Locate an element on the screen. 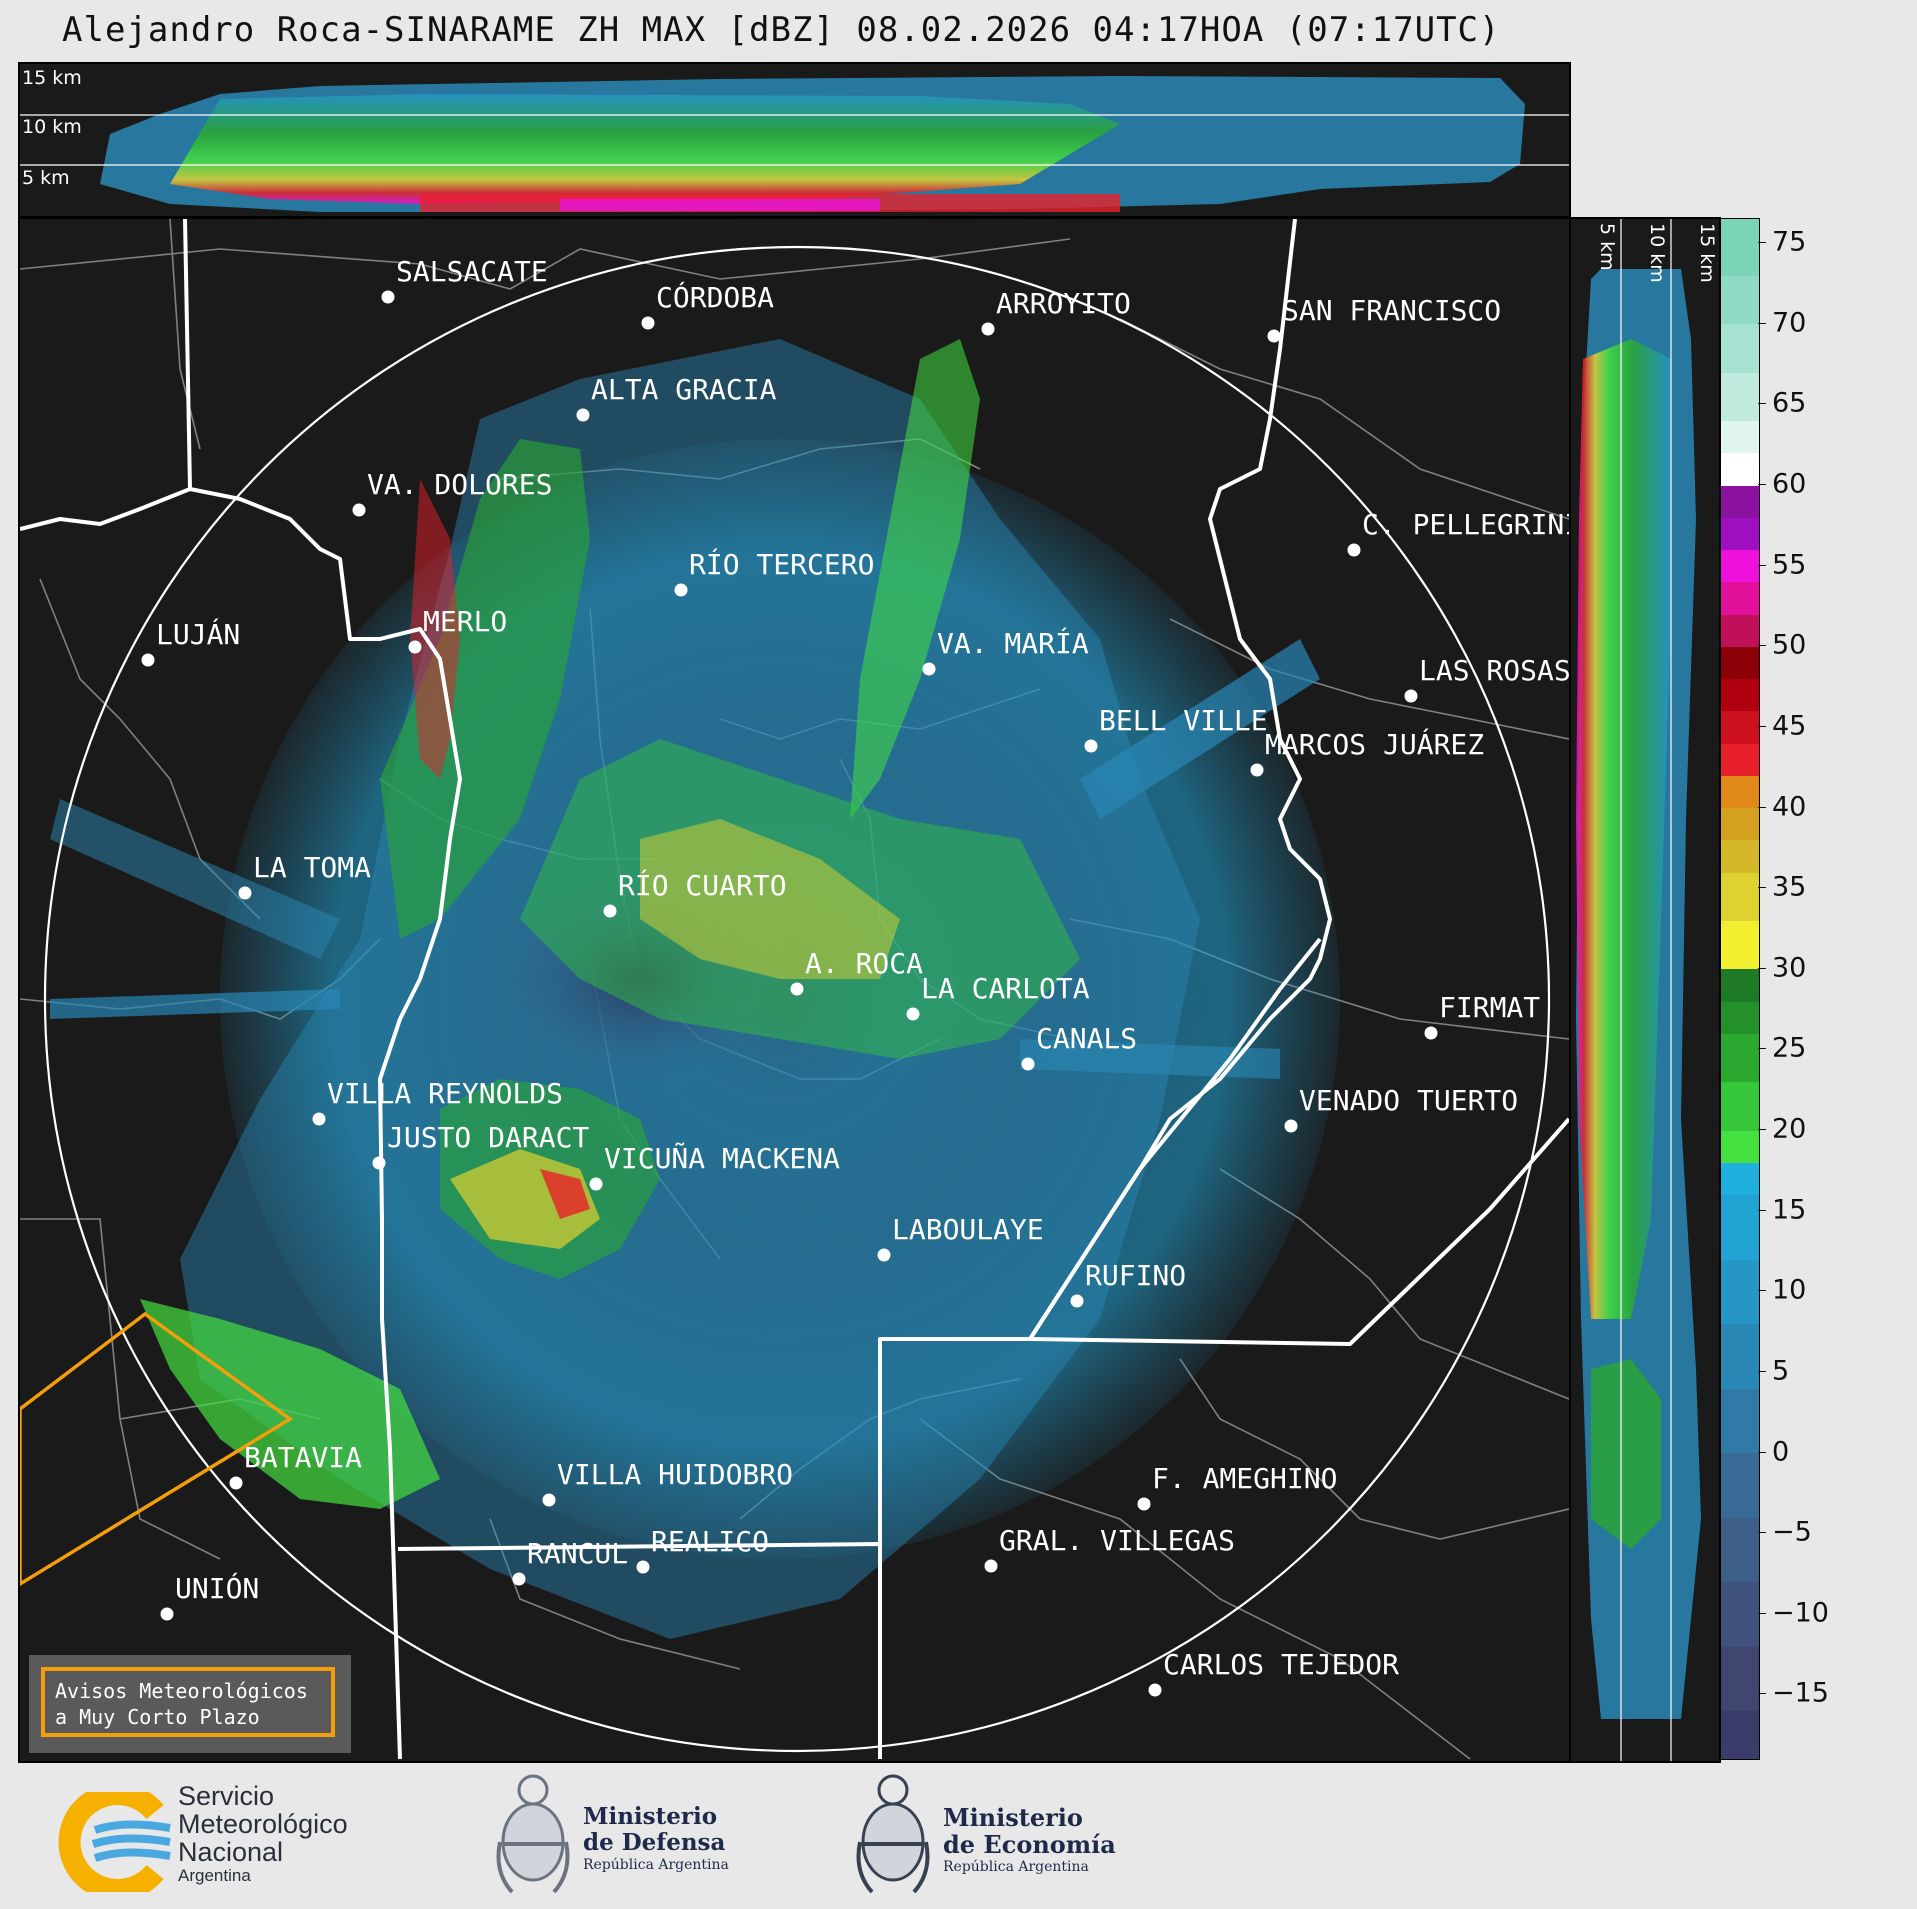 Image resolution: width=1917 pixels, height=1909 pixels. colorbar-tick-label: 60 is located at coordinates (1789, 484).